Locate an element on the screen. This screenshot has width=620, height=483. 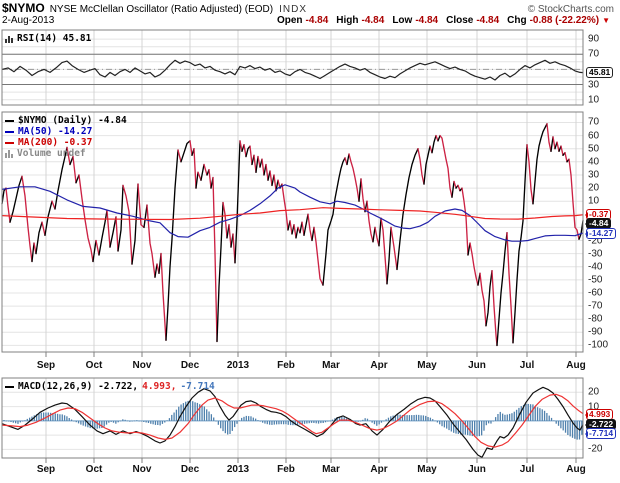
ma200-line-swatch is located at coordinates (9, 142).